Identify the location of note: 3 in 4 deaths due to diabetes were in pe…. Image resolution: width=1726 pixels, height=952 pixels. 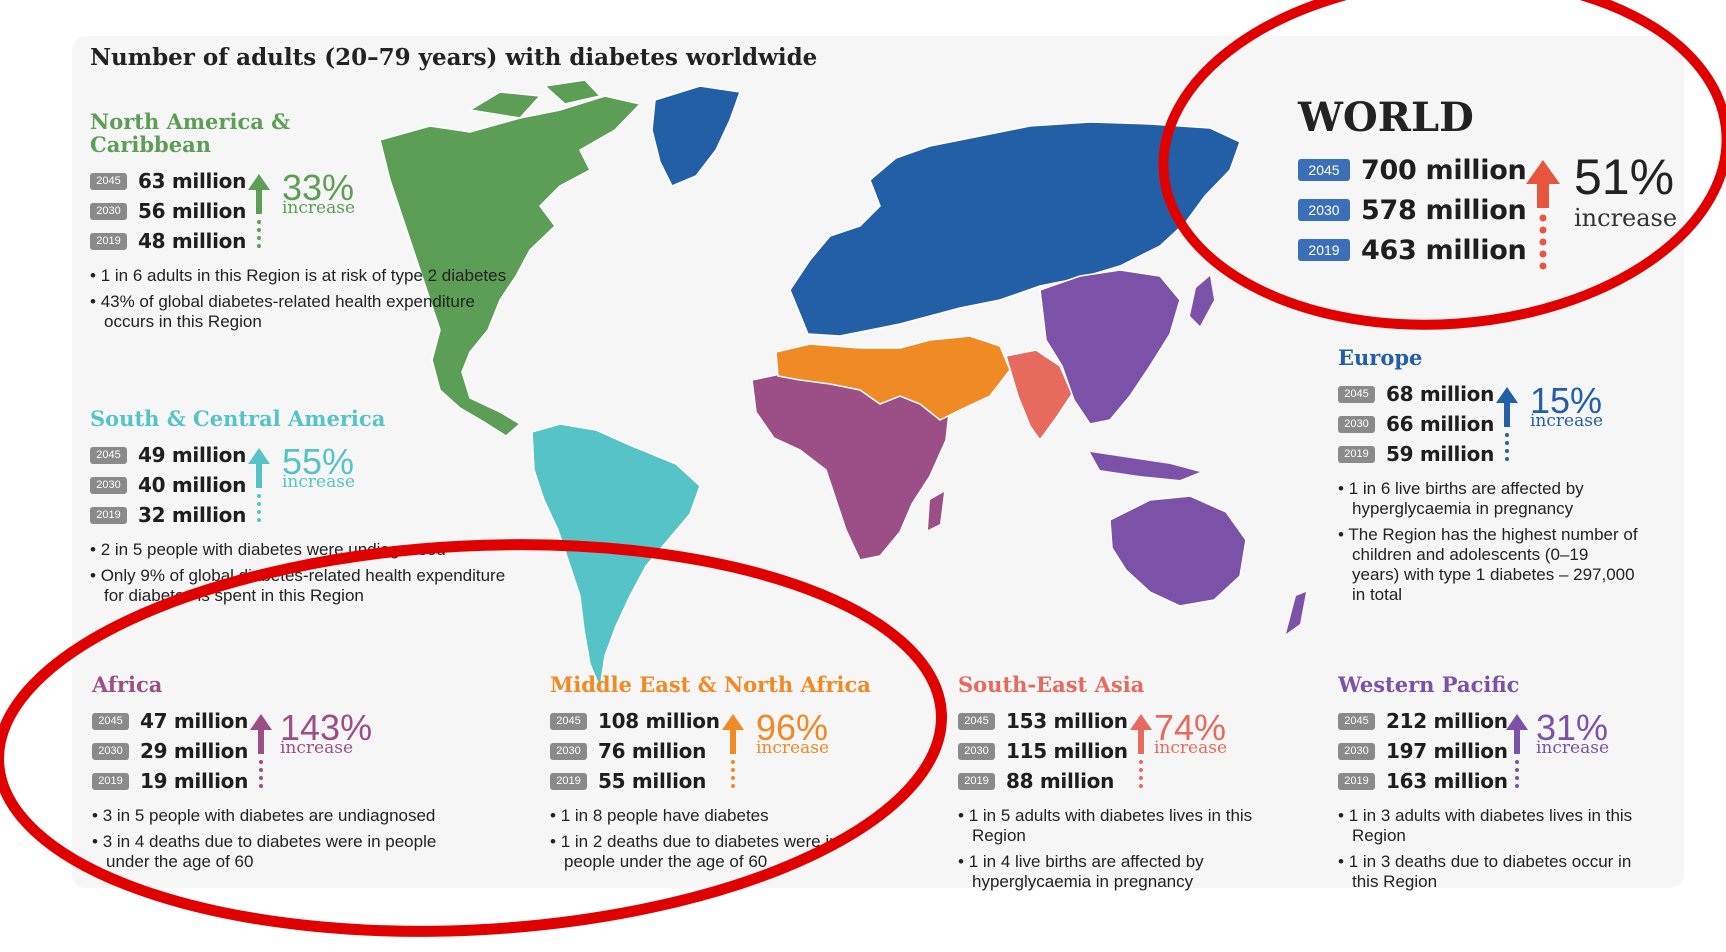
(287, 852).